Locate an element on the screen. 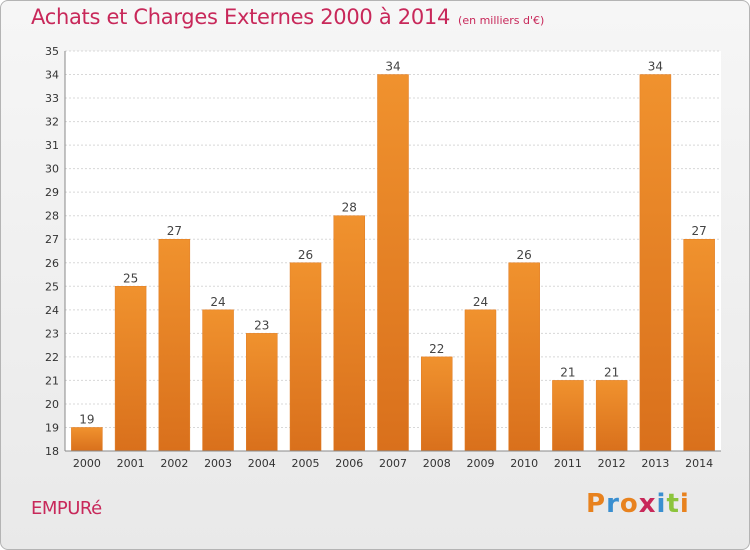 The width and height of the screenshot is (750, 550). bar-2003 is located at coordinates (218, 380).